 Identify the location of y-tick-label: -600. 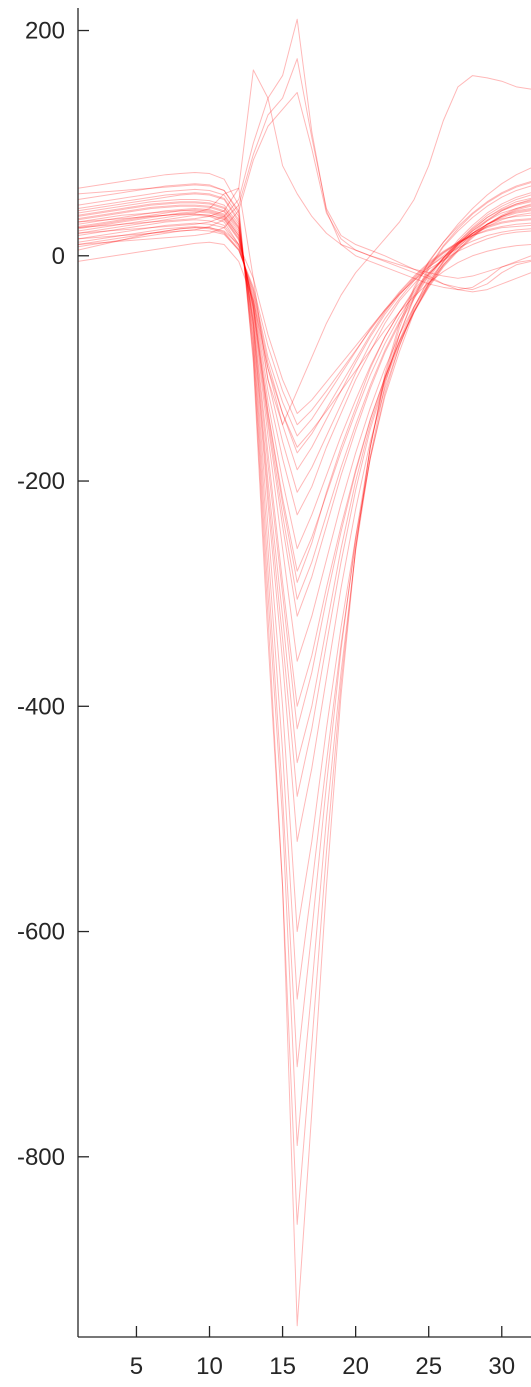
(41, 932).